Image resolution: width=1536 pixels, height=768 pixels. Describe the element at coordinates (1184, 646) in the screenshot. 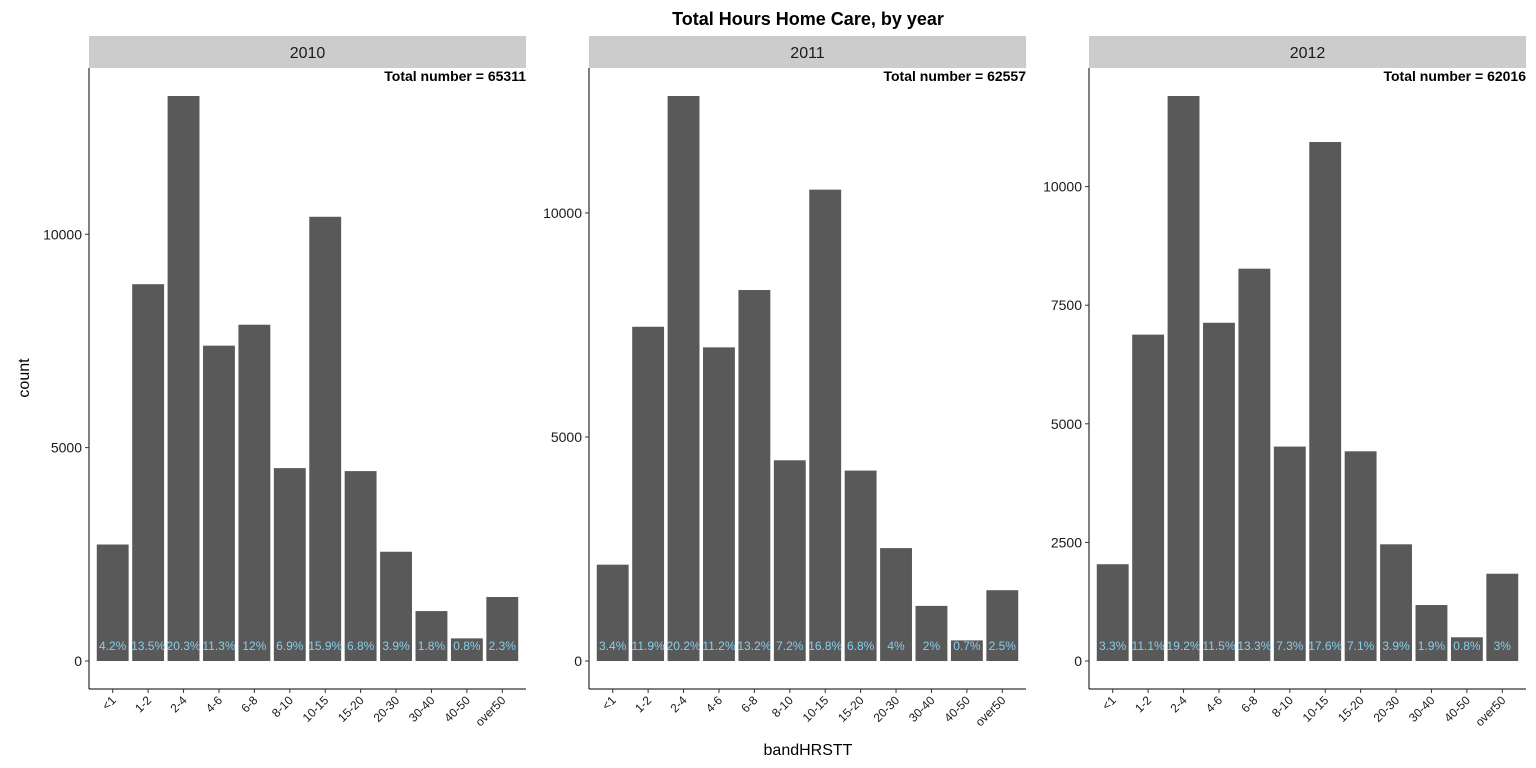

I see `percent-label: 19.2%` at that location.